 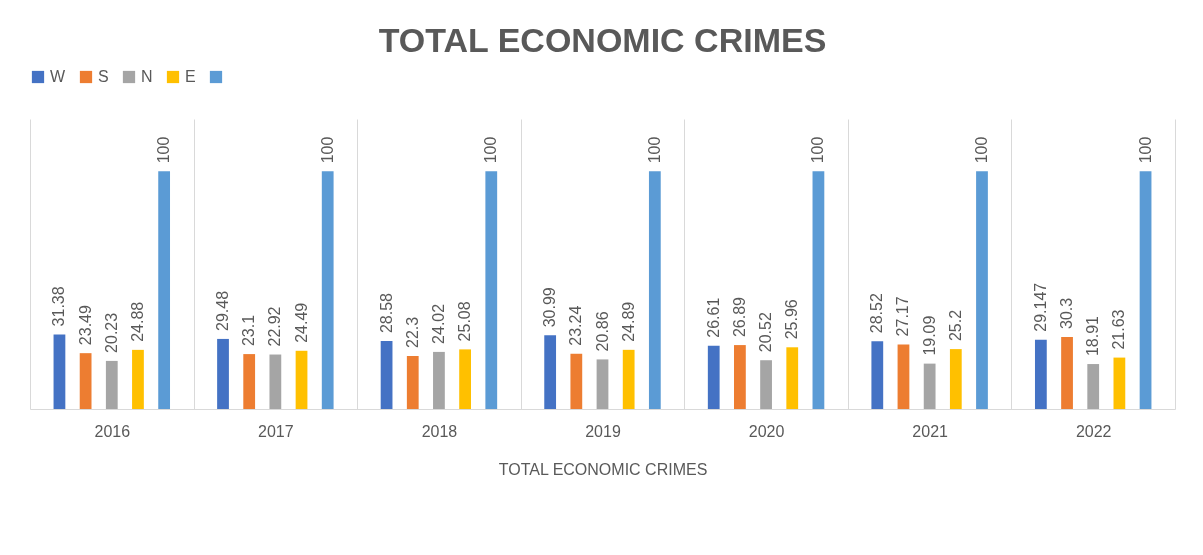 I want to click on data-label: 22.92, so click(x=275, y=326).